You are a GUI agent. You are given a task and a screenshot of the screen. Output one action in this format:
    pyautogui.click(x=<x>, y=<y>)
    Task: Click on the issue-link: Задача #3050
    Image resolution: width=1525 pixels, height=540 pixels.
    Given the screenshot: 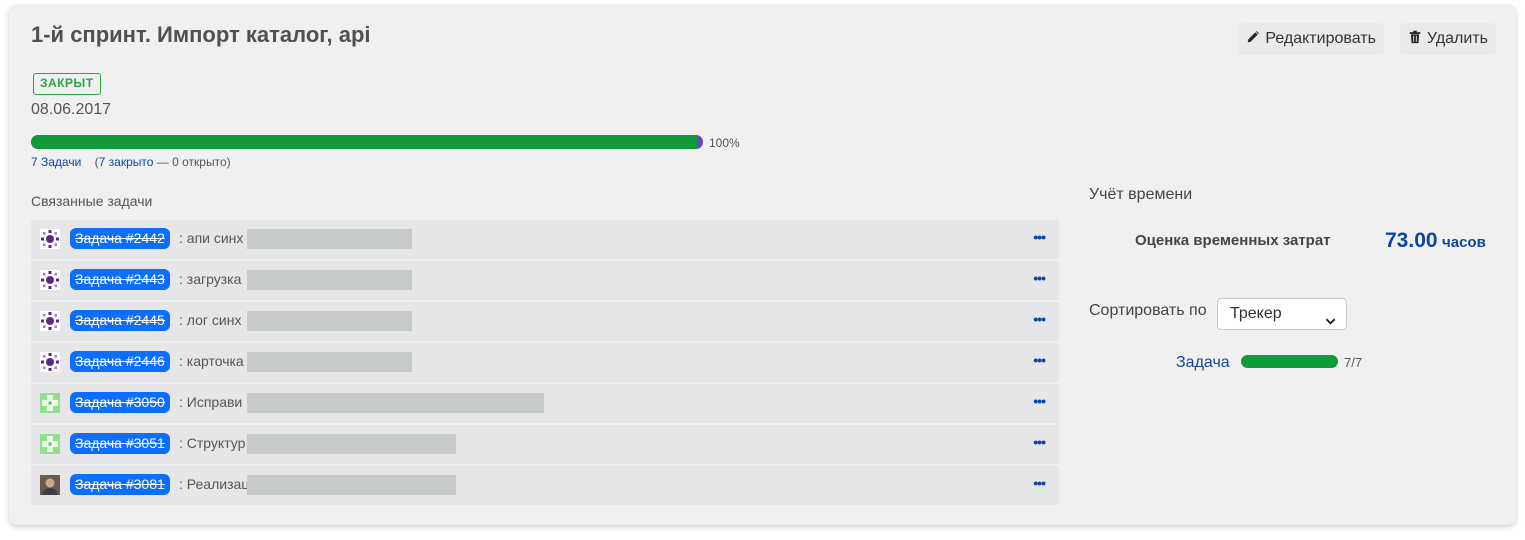 What is the action you would take?
    pyautogui.click(x=120, y=402)
    